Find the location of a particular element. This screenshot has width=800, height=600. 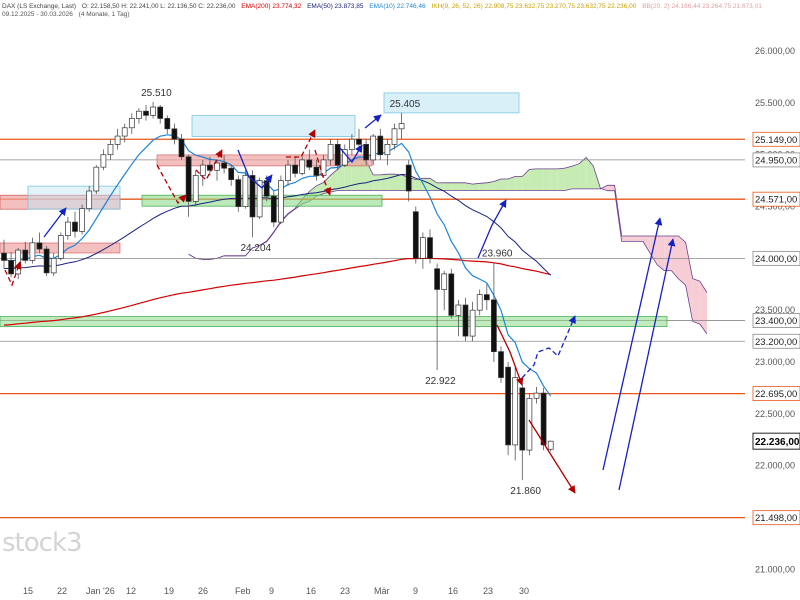

x-axis-tick-label: 26 is located at coordinates (203, 591).